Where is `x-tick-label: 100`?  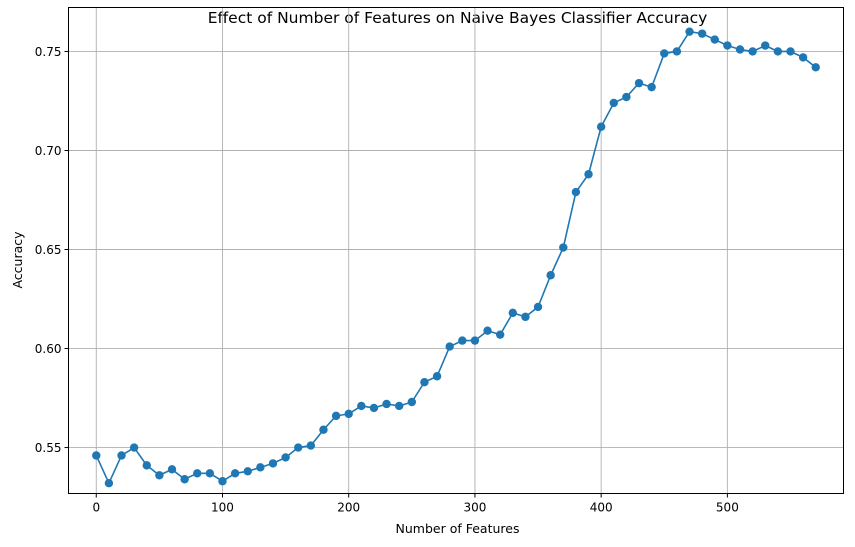
x-tick-label: 100 is located at coordinates (222, 508).